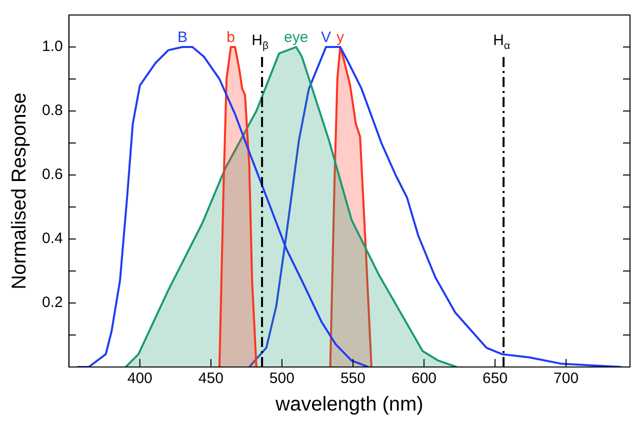  What do you see at coordinates (19, 191) in the screenshot?
I see `y-axis-title: Normalised Response` at bounding box center [19, 191].